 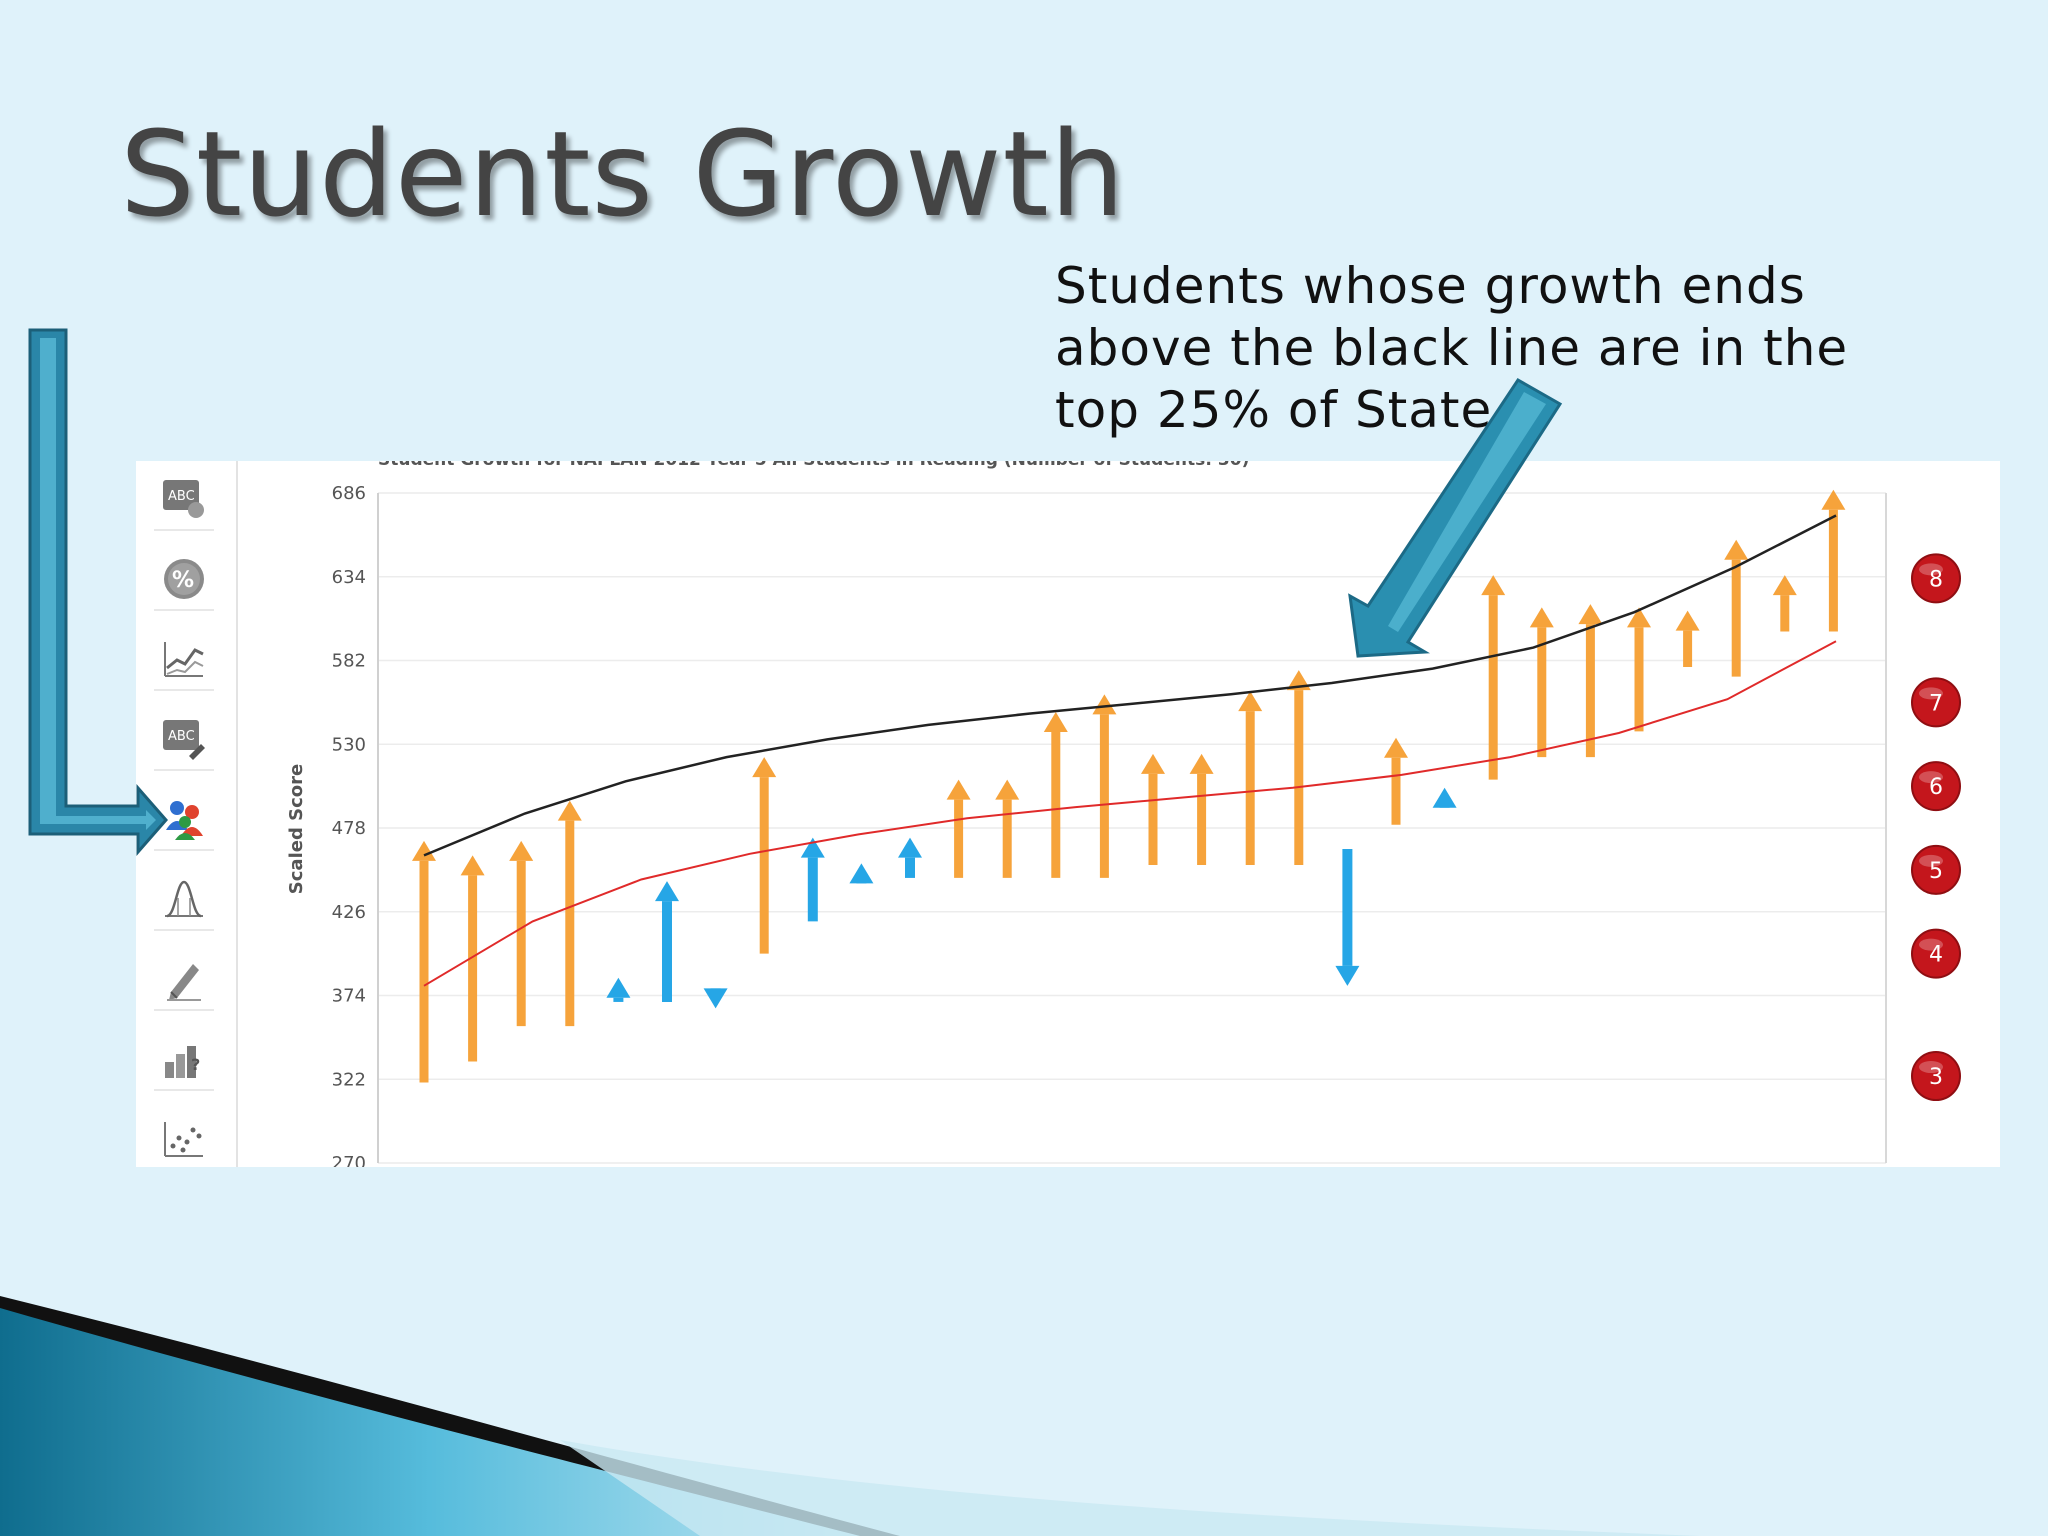 What do you see at coordinates (184, 1138) in the screenshot?
I see `scatter-plot-icon` at bounding box center [184, 1138].